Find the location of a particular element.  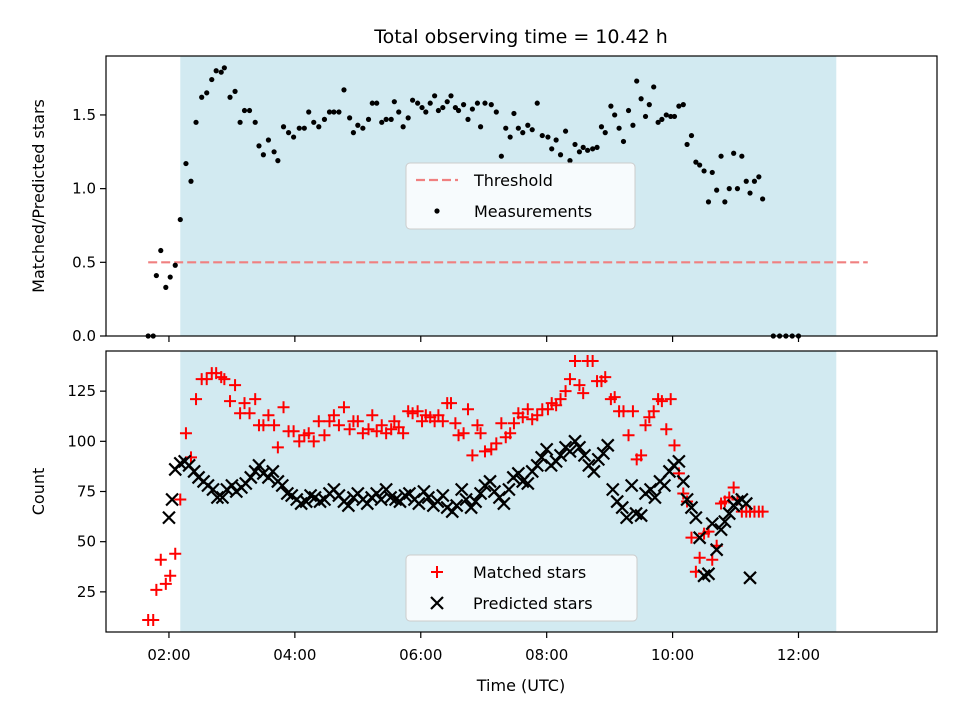

legend-box is located at coordinates (521, 588).